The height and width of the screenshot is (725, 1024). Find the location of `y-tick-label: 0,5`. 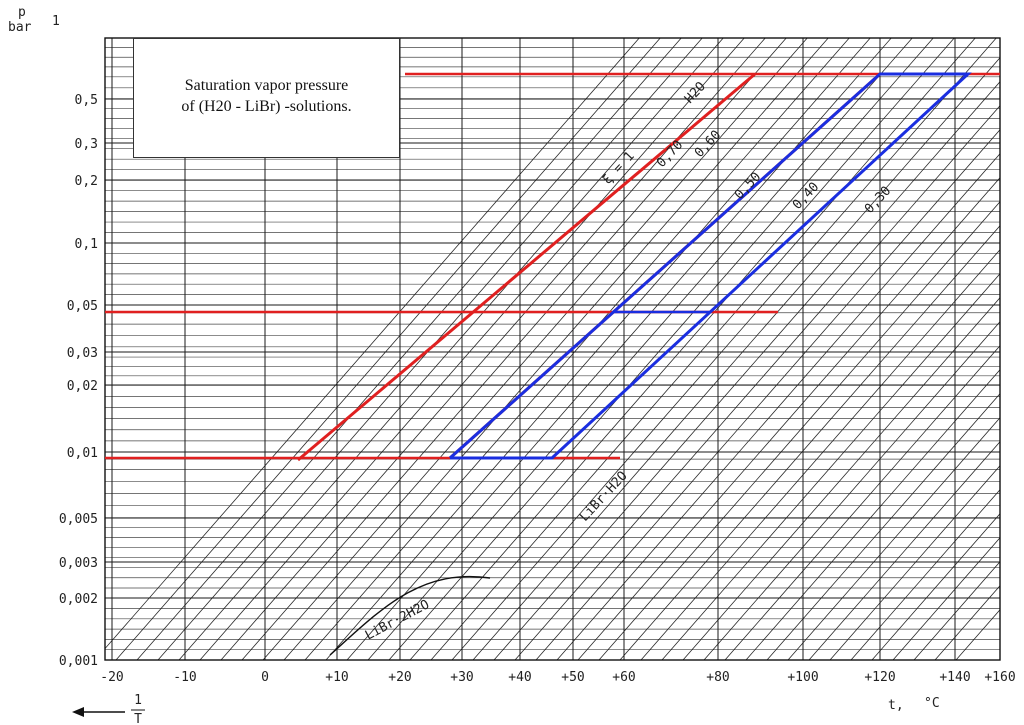

y-tick-label: 0,5 is located at coordinates (86, 100).